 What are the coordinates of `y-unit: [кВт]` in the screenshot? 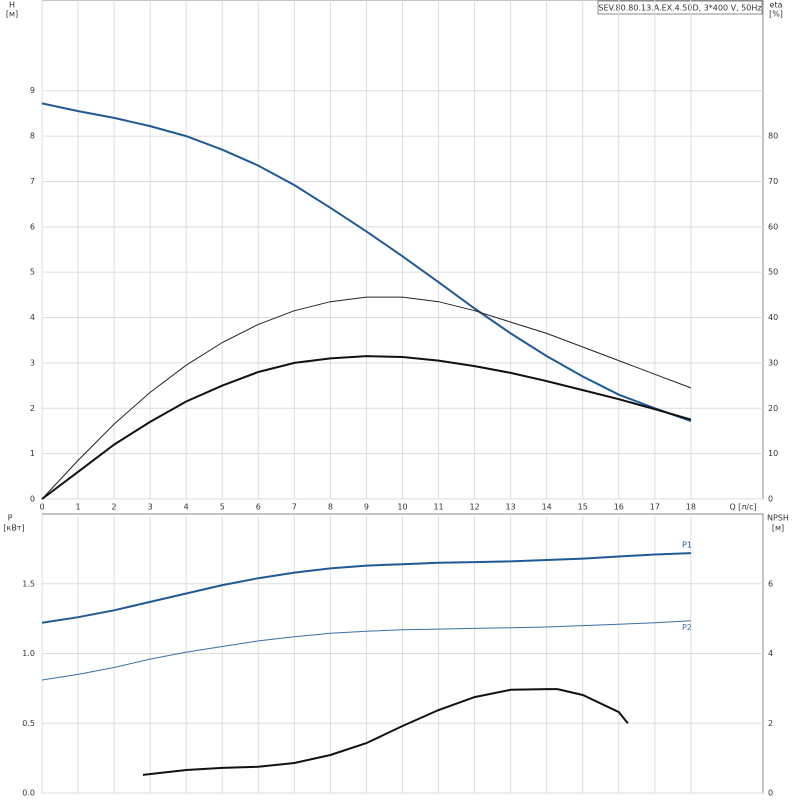 It's located at (13, 528).